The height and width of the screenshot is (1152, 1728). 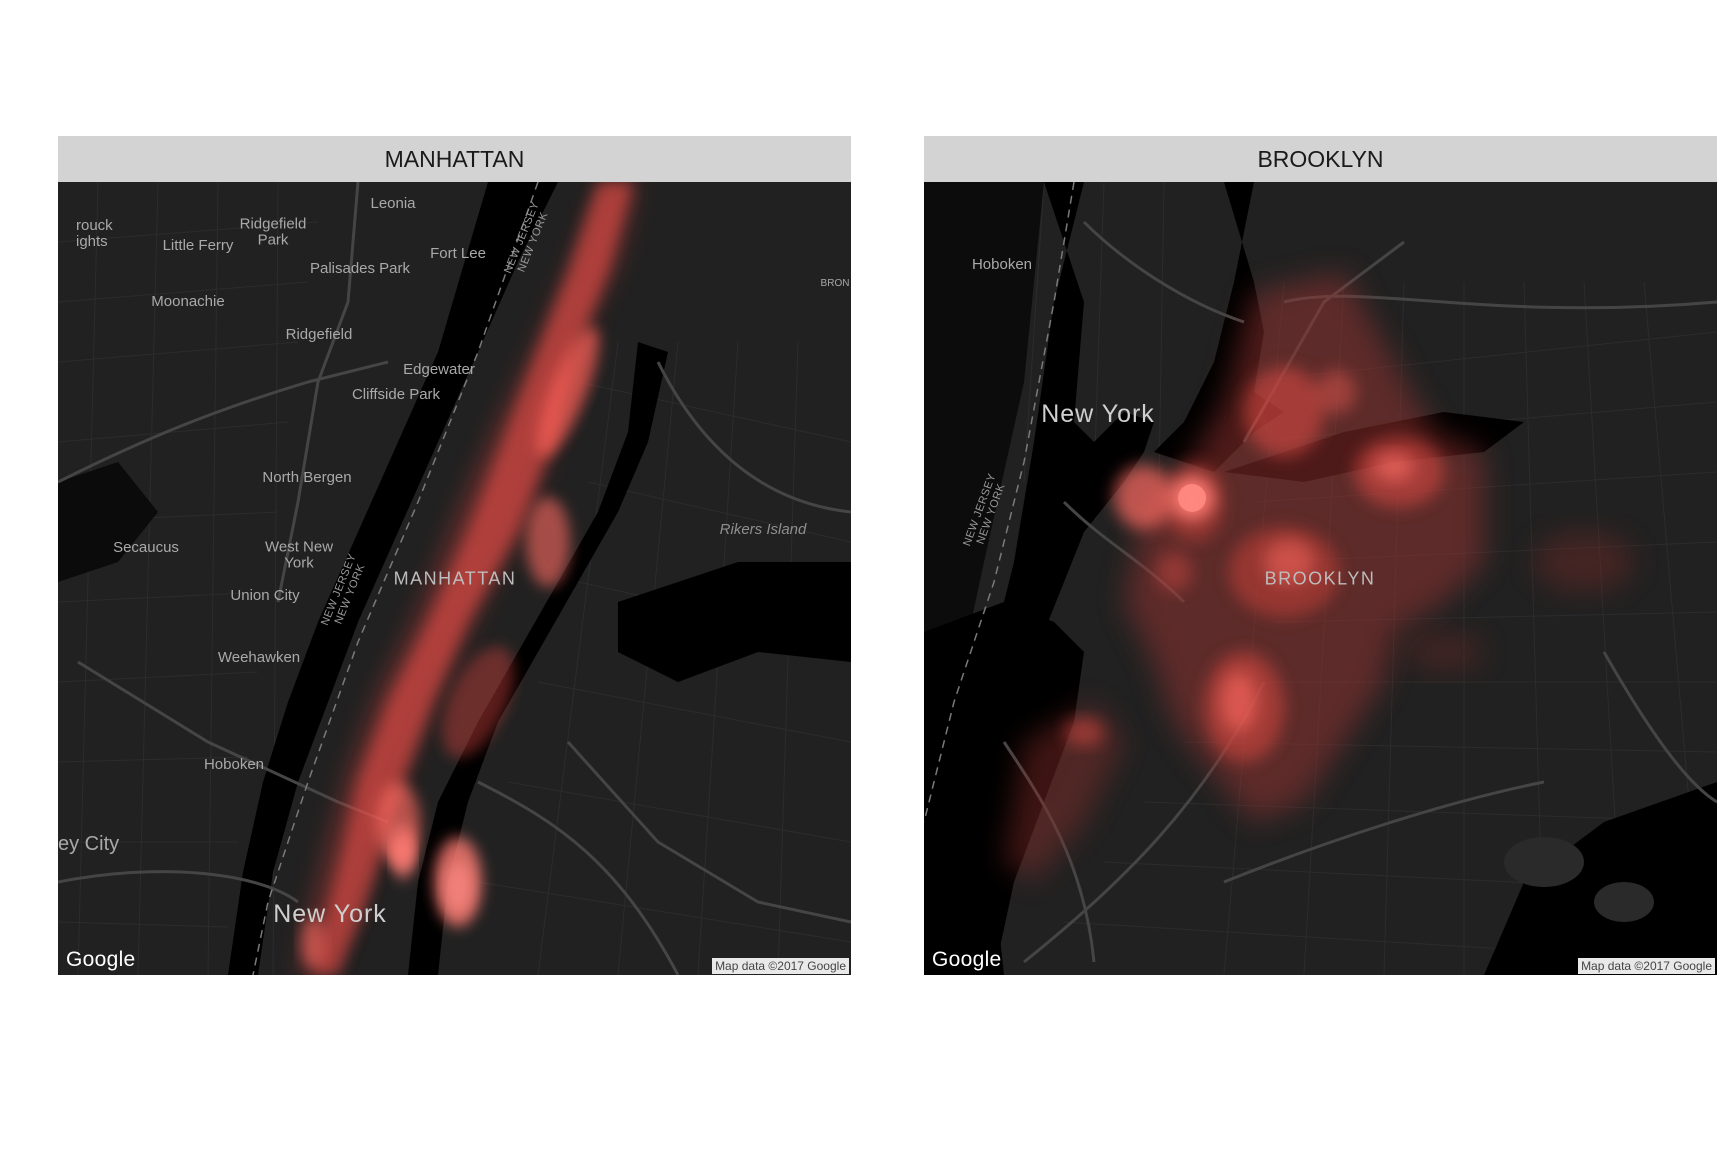 What do you see at coordinates (763, 530) in the screenshot?
I see `place-label: Rikers Island` at bounding box center [763, 530].